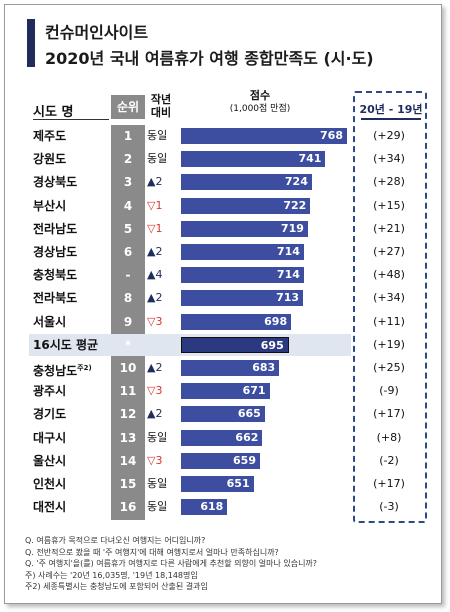  Describe the element at coordinates (331, 135) in the screenshot. I see `score-label: 768` at that location.